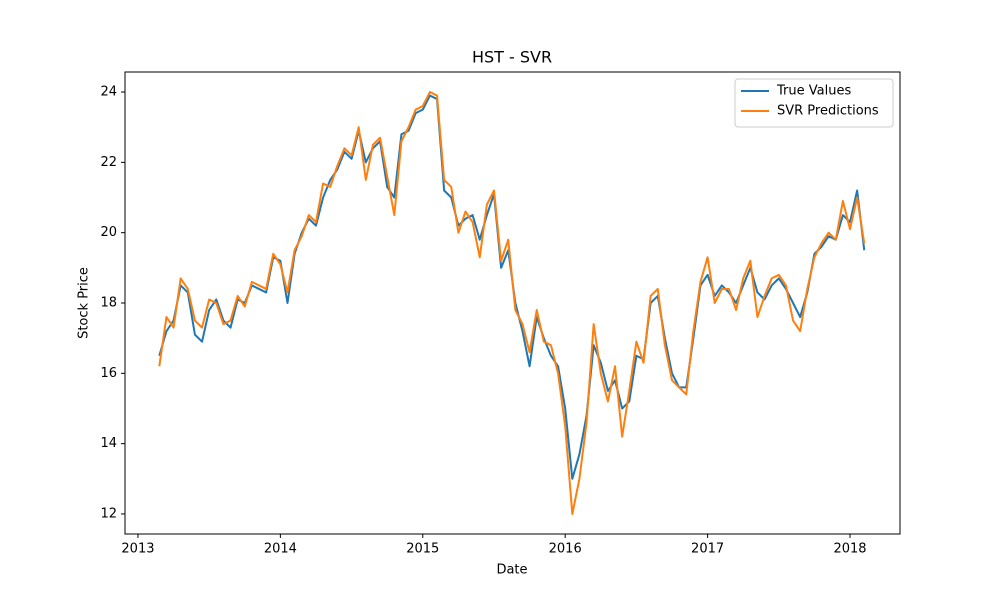 The image size is (1000, 600). Describe the element at coordinates (422, 549) in the screenshot. I see `x-tick-label: 2015` at that location.